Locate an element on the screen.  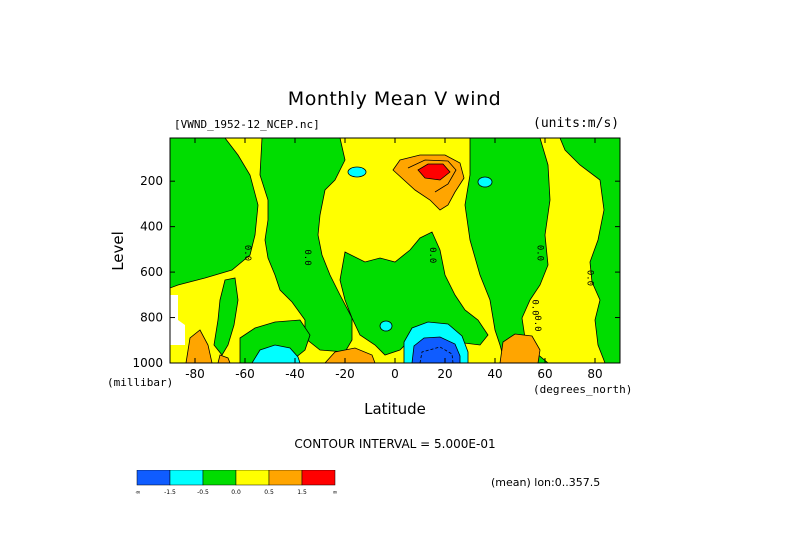
colorbar: -∞ -1.5 -0.5 0.0 0.5 1.5 ∞ is located at coordinates (236, 483).